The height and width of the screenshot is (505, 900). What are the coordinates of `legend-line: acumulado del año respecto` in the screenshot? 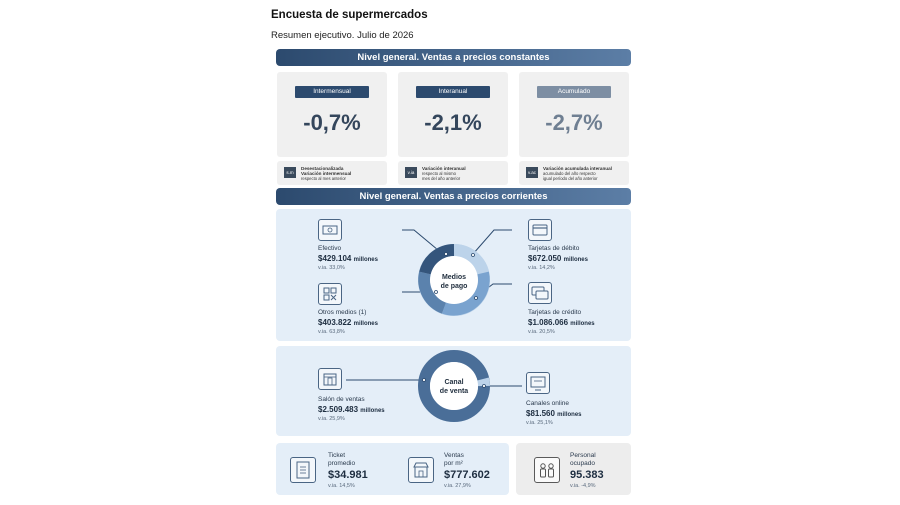 It's located at (569, 174).